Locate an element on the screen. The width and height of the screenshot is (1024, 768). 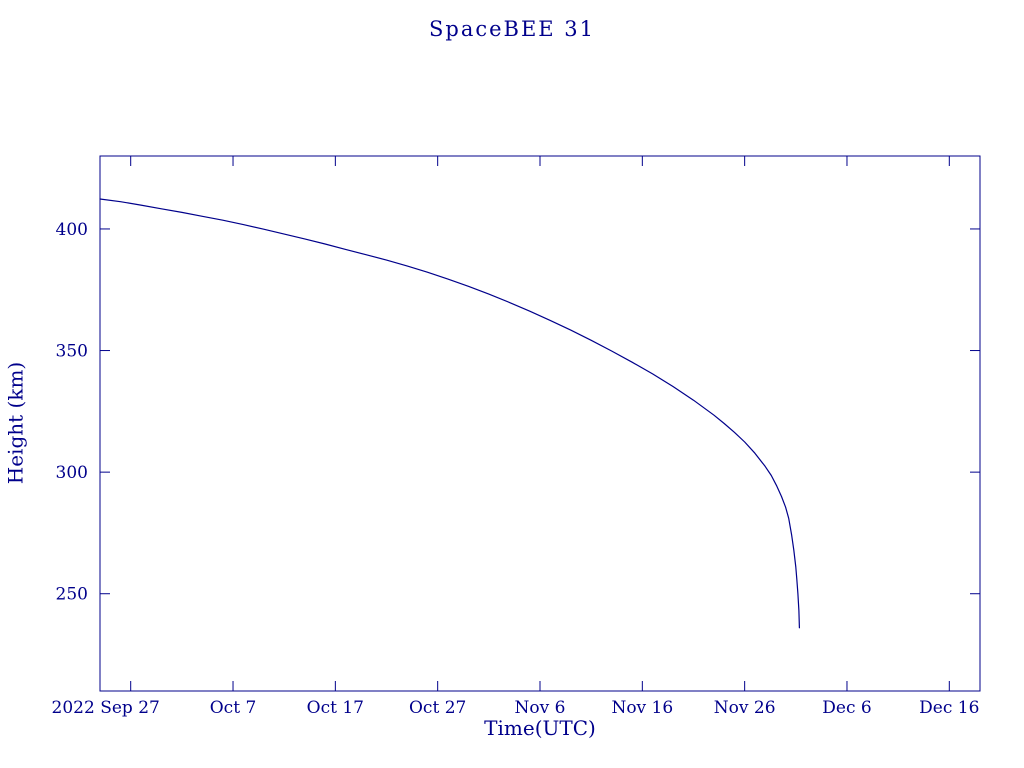
y-tick-label: 400 is located at coordinates (72, 230).